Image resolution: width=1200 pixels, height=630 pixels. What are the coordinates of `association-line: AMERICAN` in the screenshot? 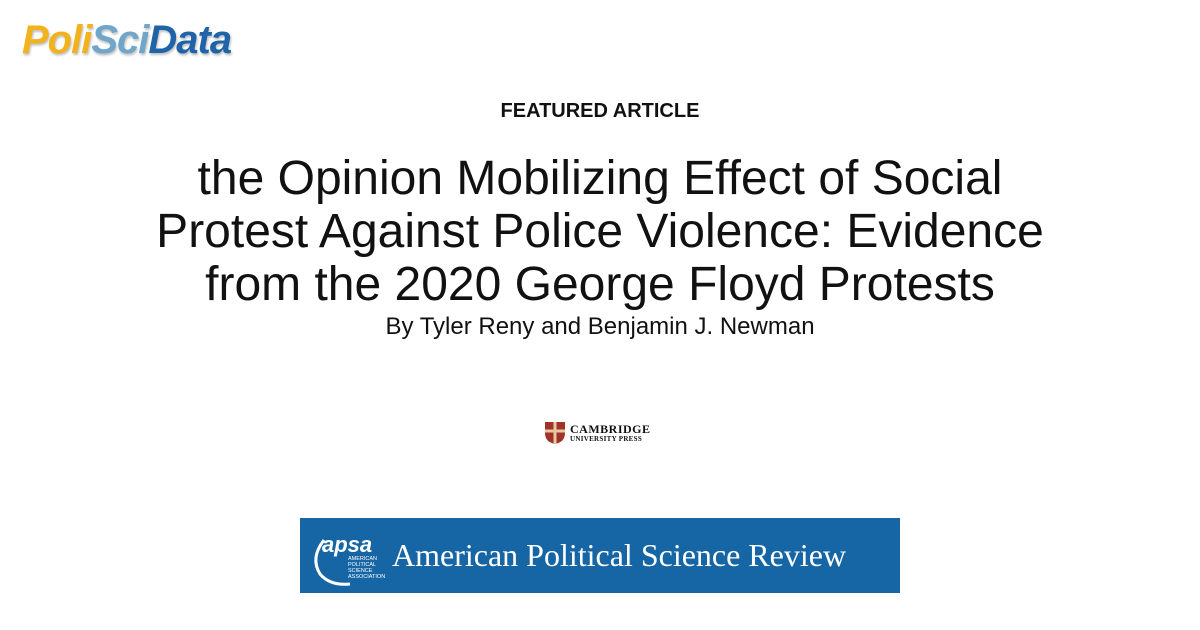 It's located at (363, 559).